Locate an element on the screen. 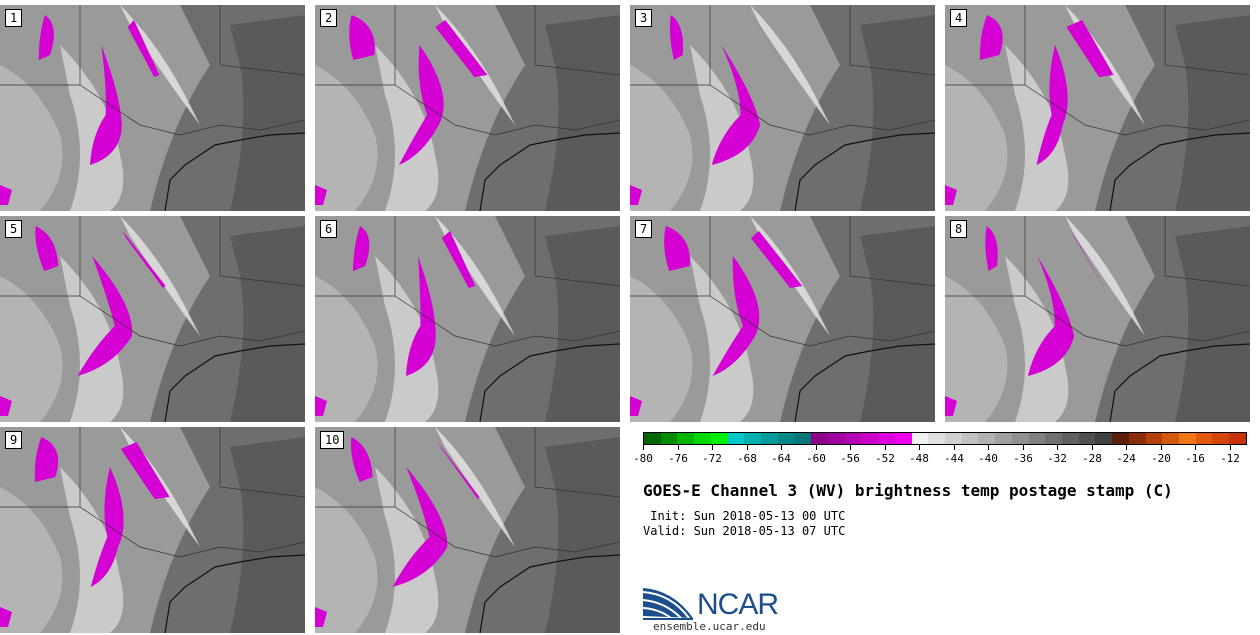 This screenshot has height=635, width=1260. colorbar-tick-label: -28 is located at coordinates (1092, 458).